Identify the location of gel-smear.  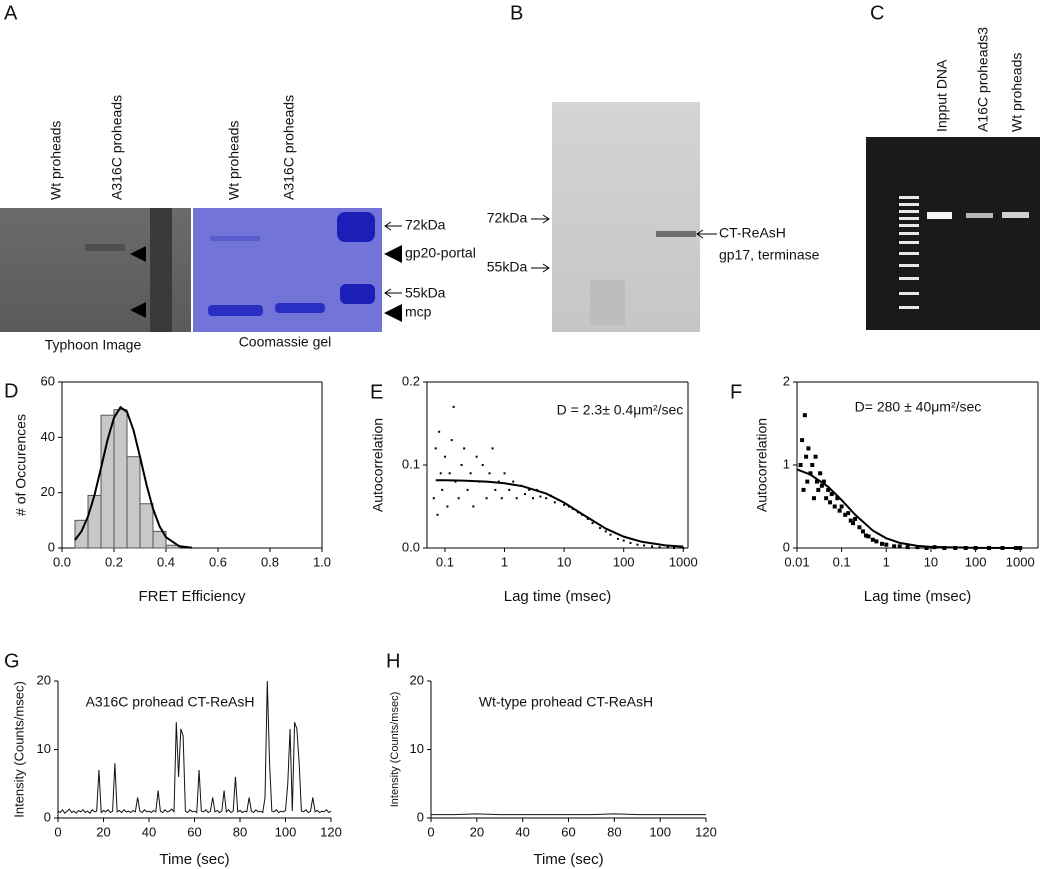
(607, 302).